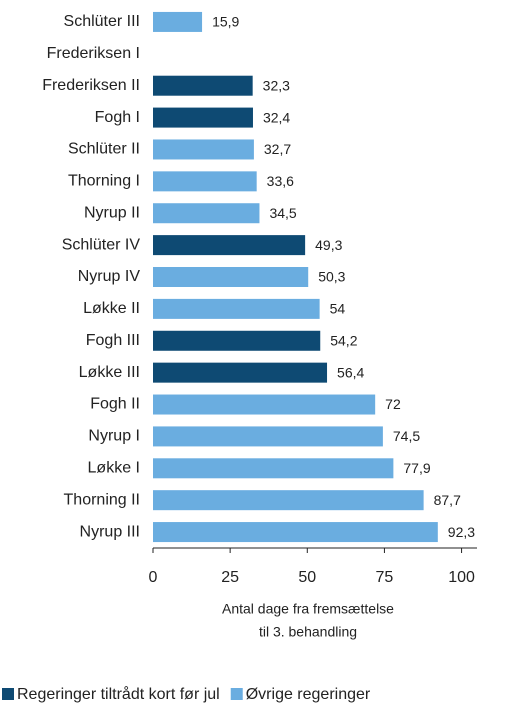 This screenshot has height=712, width=508. Describe the element at coordinates (280, 181) in the screenshot. I see `data-label: 33,6` at that location.